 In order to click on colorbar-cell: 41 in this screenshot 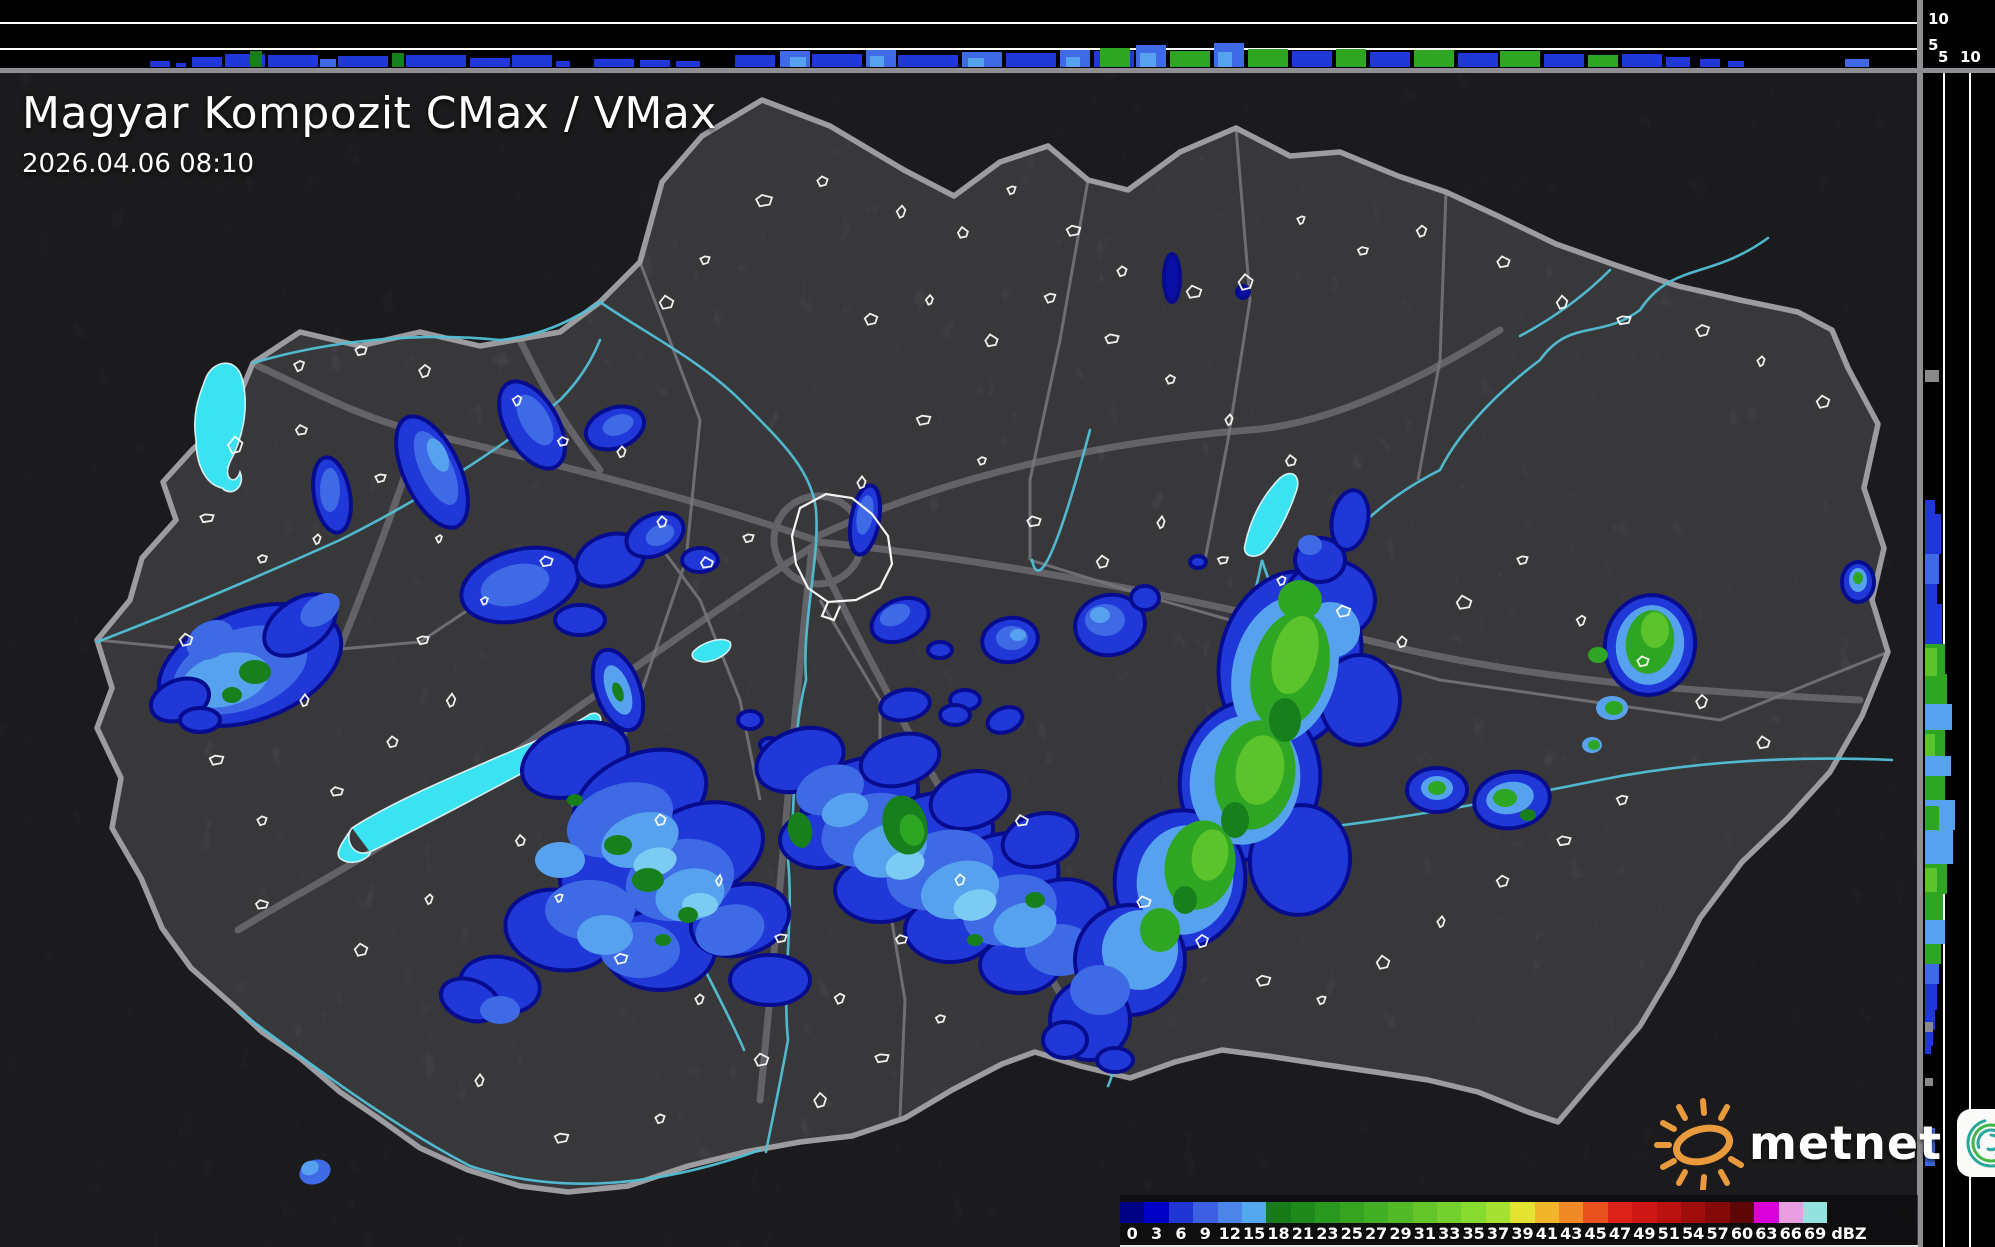, I will do `click(1547, 1219)`.